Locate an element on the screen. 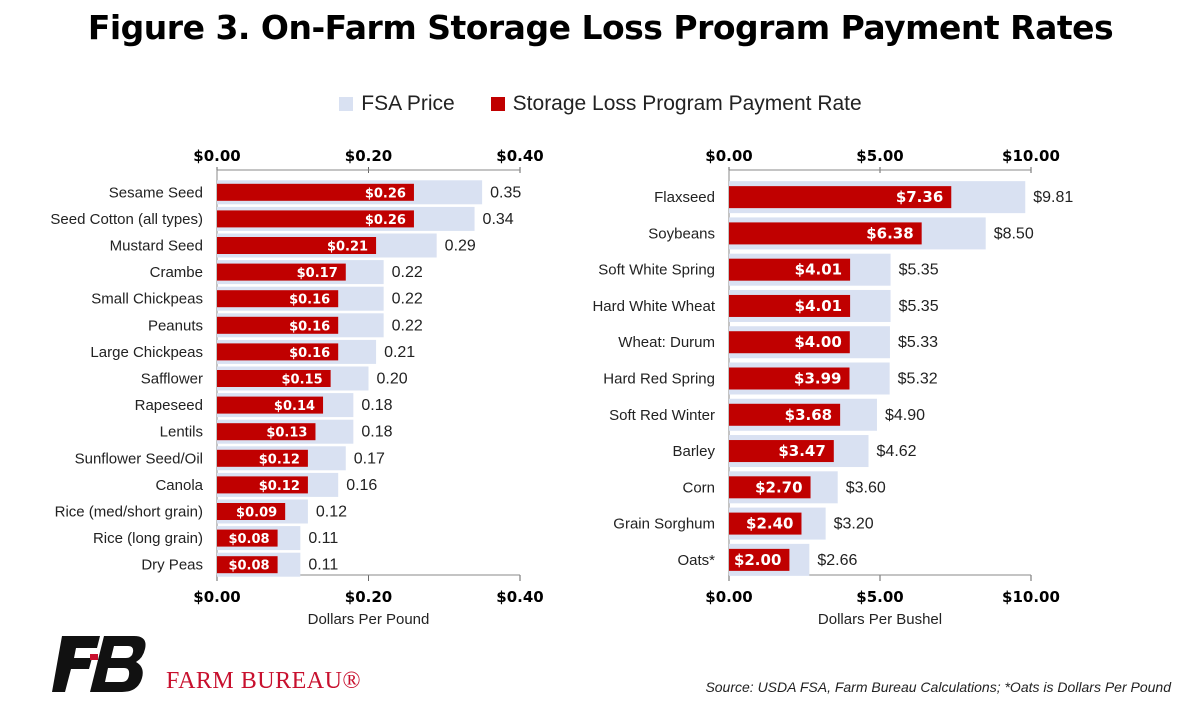 Image resolution: width=1201 pixels, height=711 pixels. left-slp-value-label: $0.13 is located at coordinates (286, 433).